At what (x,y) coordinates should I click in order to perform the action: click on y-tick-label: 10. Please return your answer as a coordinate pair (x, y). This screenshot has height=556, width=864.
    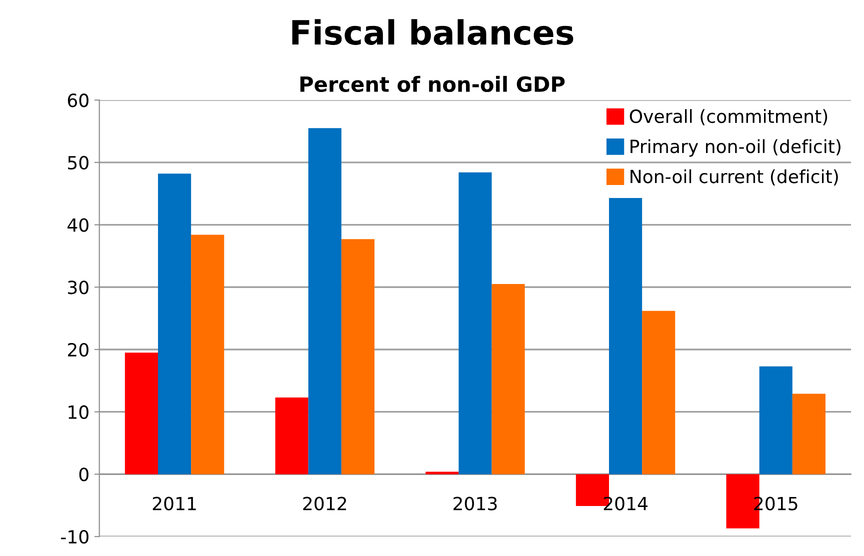
    Looking at the image, I should click on (78, 412).